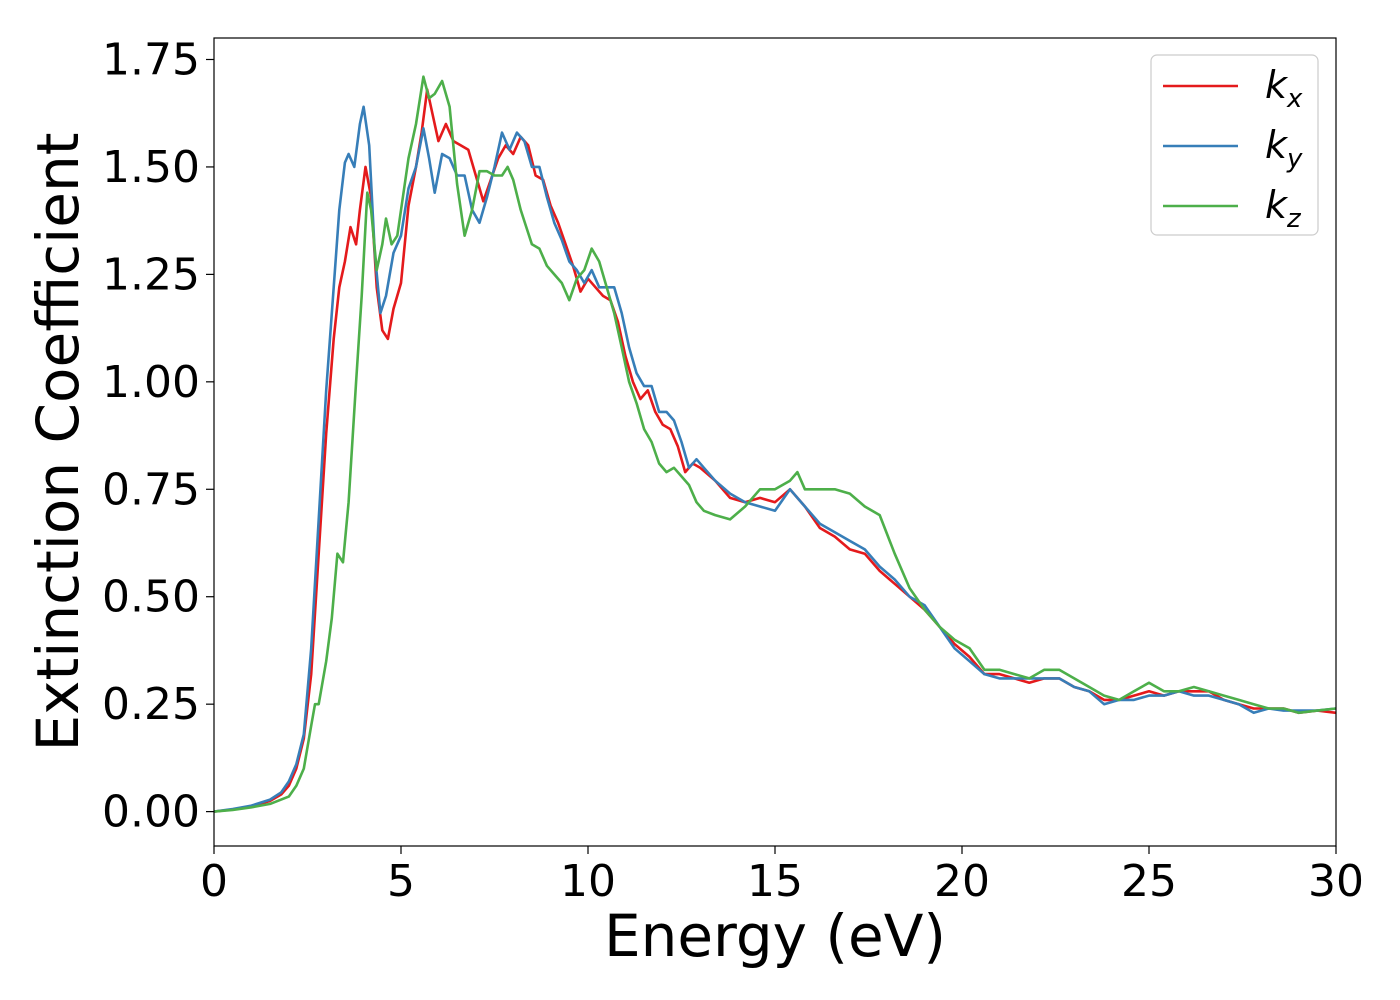  What do you see at coordinates (151, 597) in the screenshot?
I see `y-tick-label: 0.50` at bounding box center [151, 597].